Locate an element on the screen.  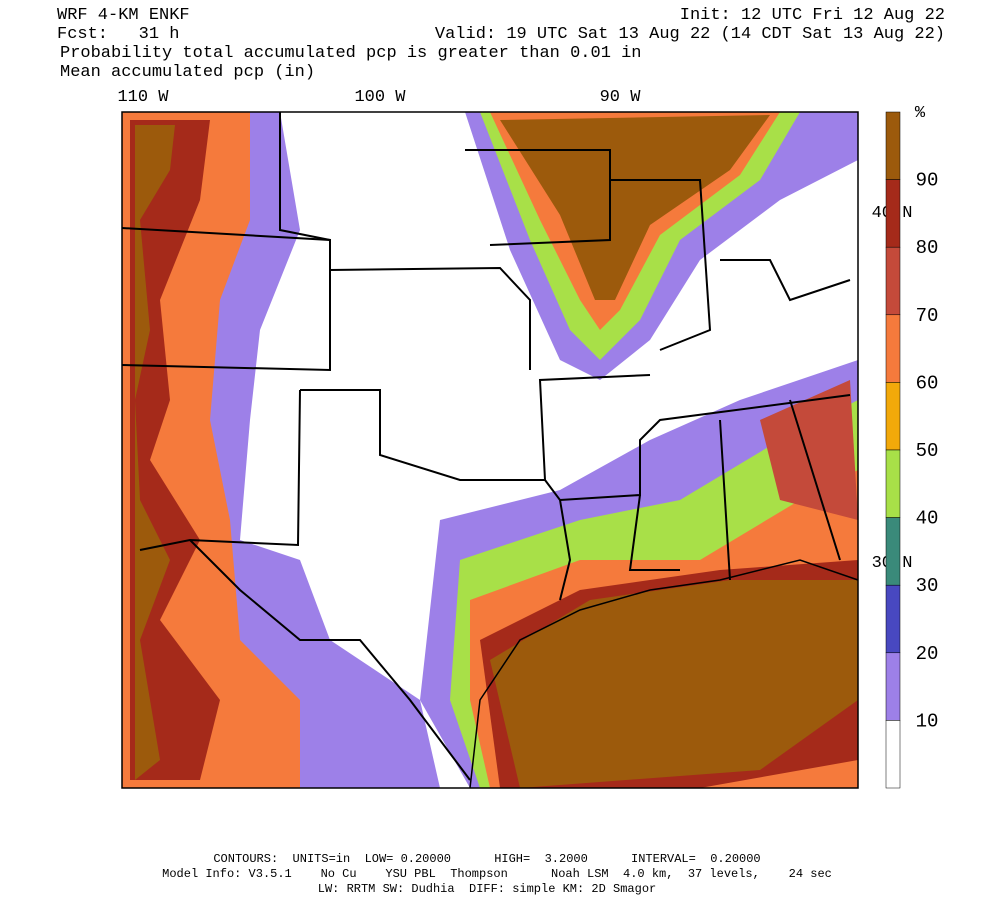
colorbar-label: 50 is located at coordinates (927, 451).